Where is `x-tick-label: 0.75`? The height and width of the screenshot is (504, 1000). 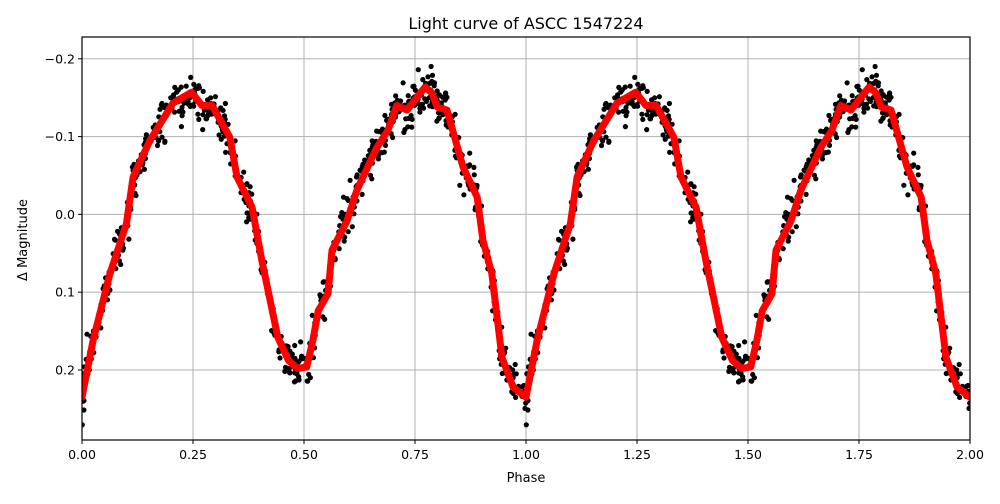 x-tick-label: 0.75 is located at coordinates (415, 454).